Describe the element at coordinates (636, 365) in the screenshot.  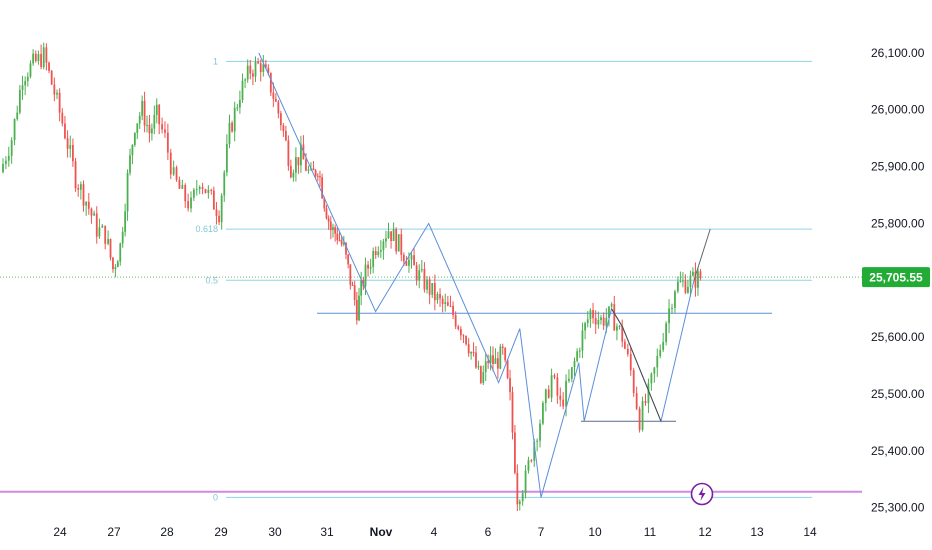
I see `double-bottom-line` at that location.